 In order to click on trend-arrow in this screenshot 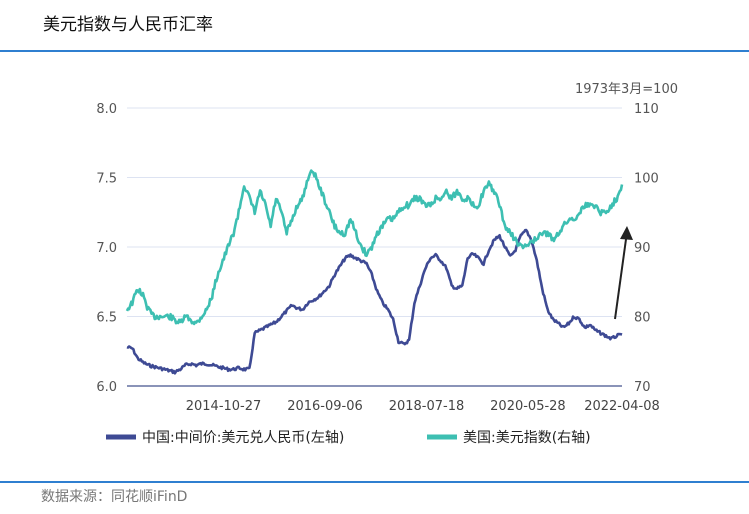, I will do `click(623, 273)`.